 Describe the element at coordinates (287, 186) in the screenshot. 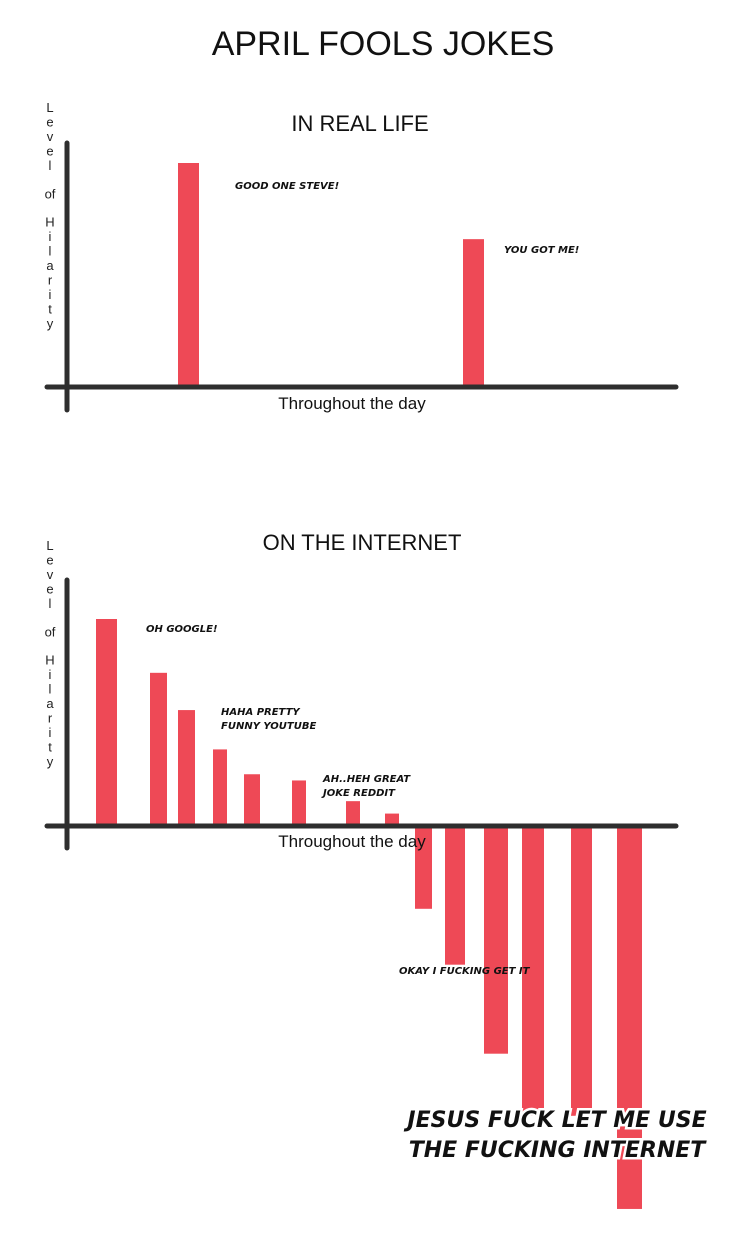

I see `annotation-good-one-steve: GOOD ONE STEVE!` at that location.